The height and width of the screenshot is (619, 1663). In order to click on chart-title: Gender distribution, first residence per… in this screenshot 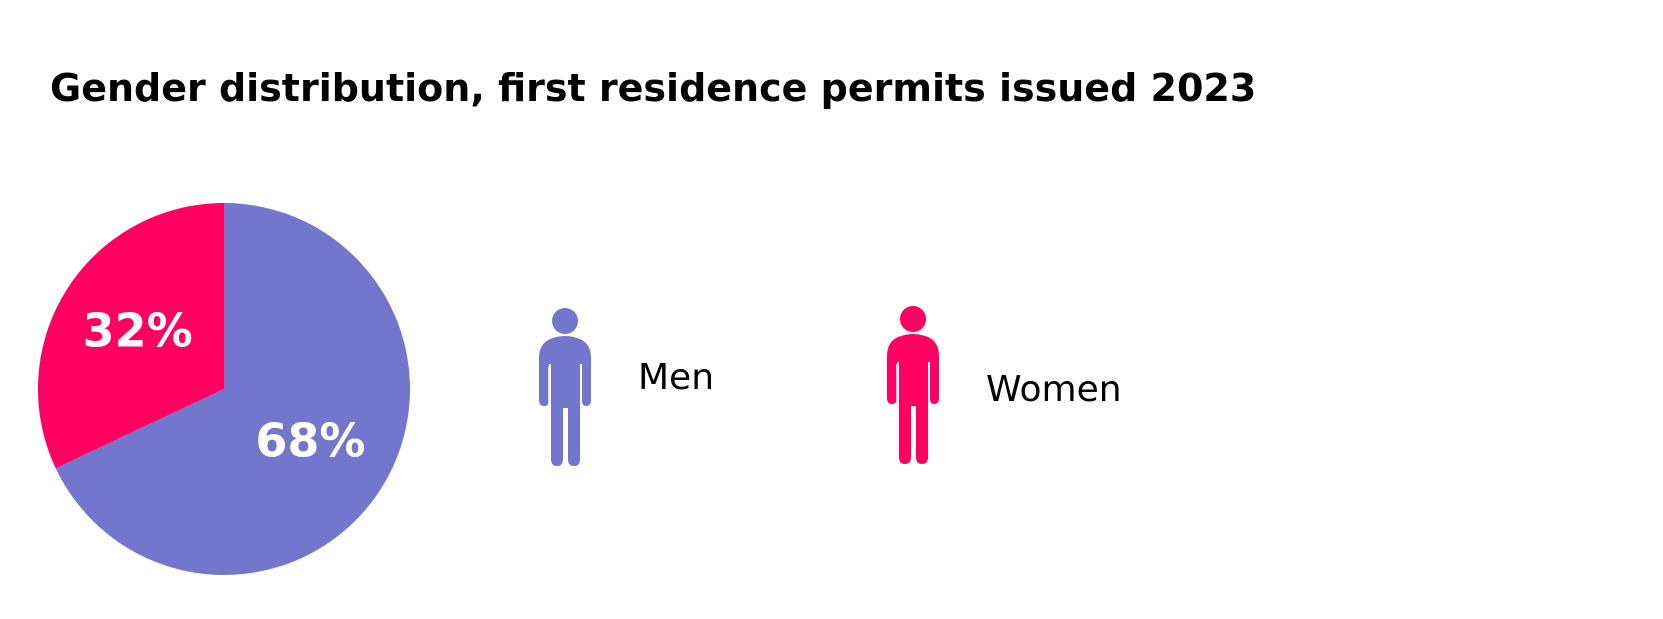, I will do `click(653, 88)`.